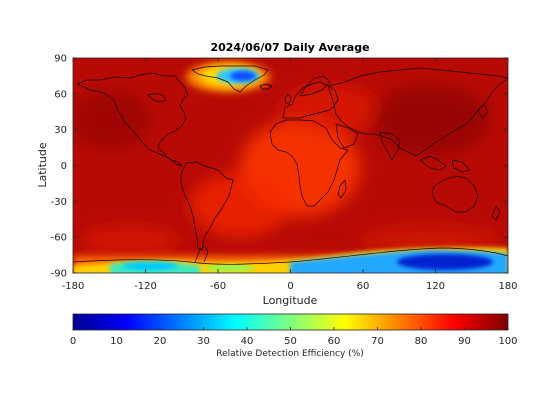  What do you see at coordinates (60, 59) in the screenshot?
I see `y-tick-label: 90` at bounding box center [60, 59].